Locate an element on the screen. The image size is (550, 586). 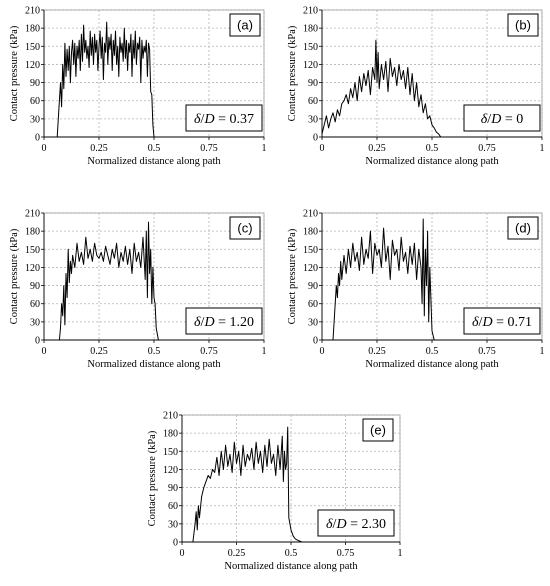
delta-over-d-annotation: δ/D = 0.37 is located at coordinates (224, 119).